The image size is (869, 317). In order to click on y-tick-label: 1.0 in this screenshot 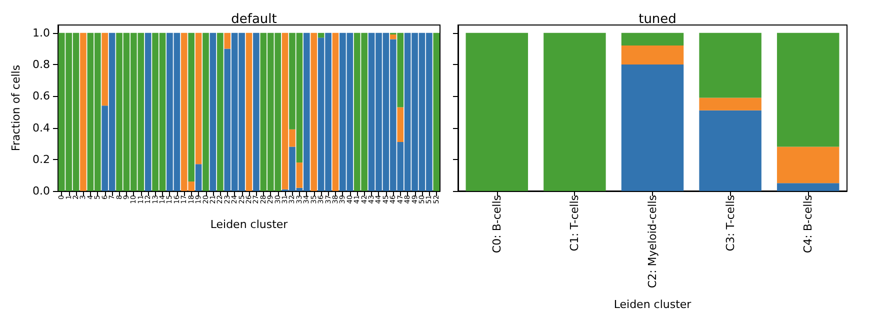, I will do `click(41, 33)`.